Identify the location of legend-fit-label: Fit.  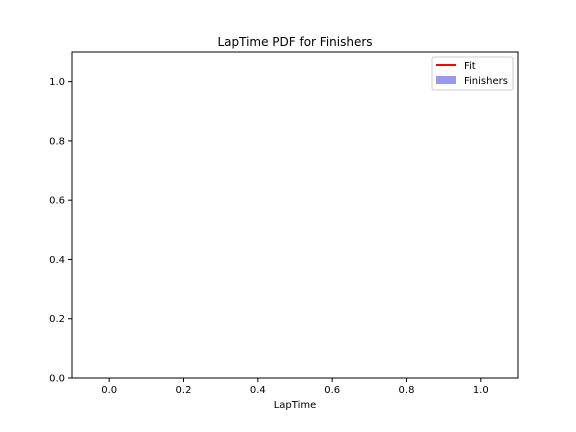
(470, 66).